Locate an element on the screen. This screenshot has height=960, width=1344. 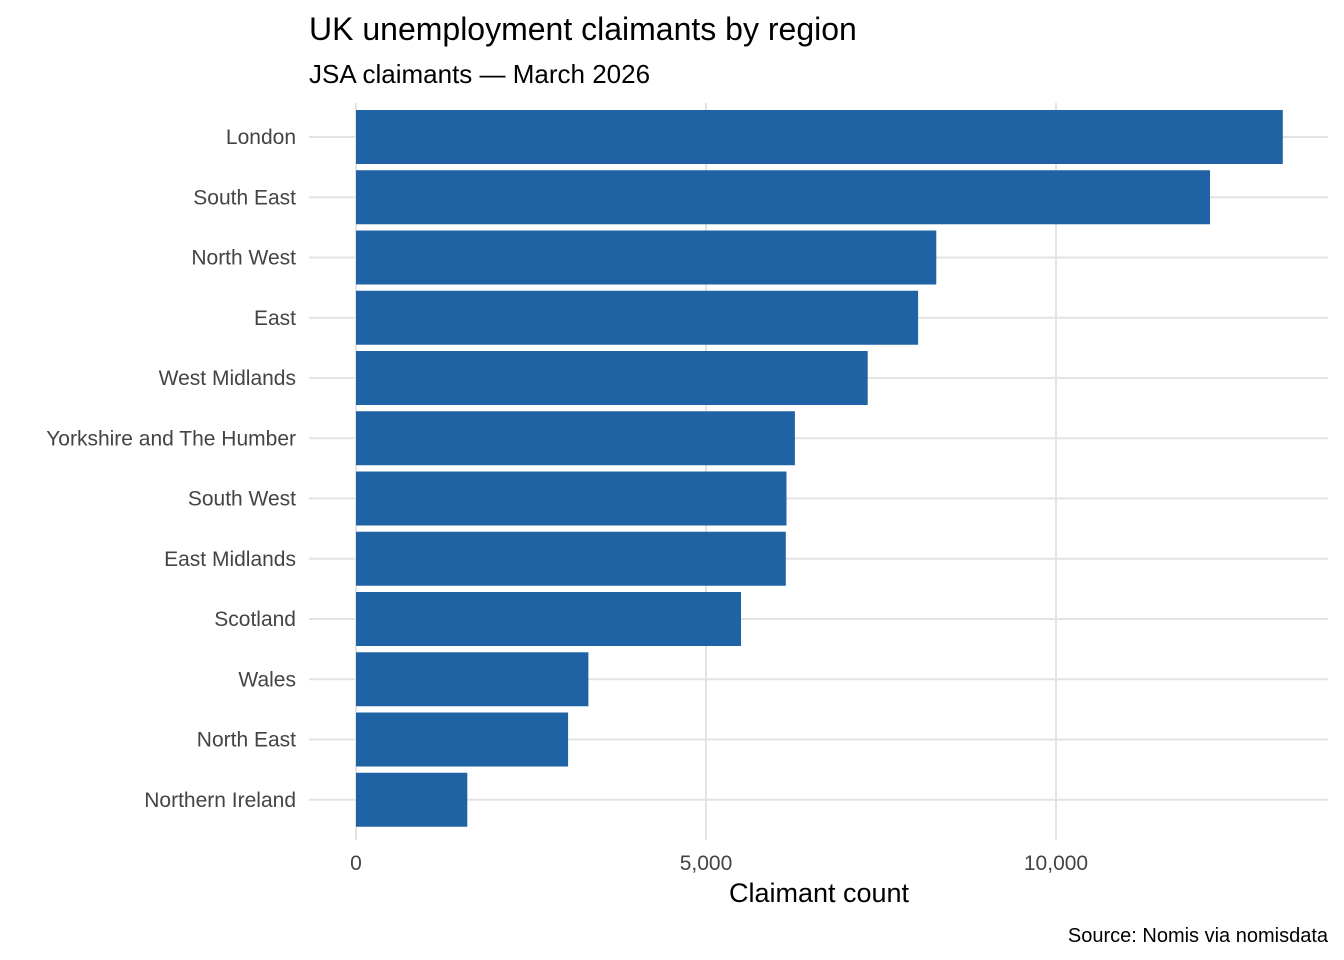
chart-caption: Source: Nomis via nomisdata is located at coordinates (1198, 936).